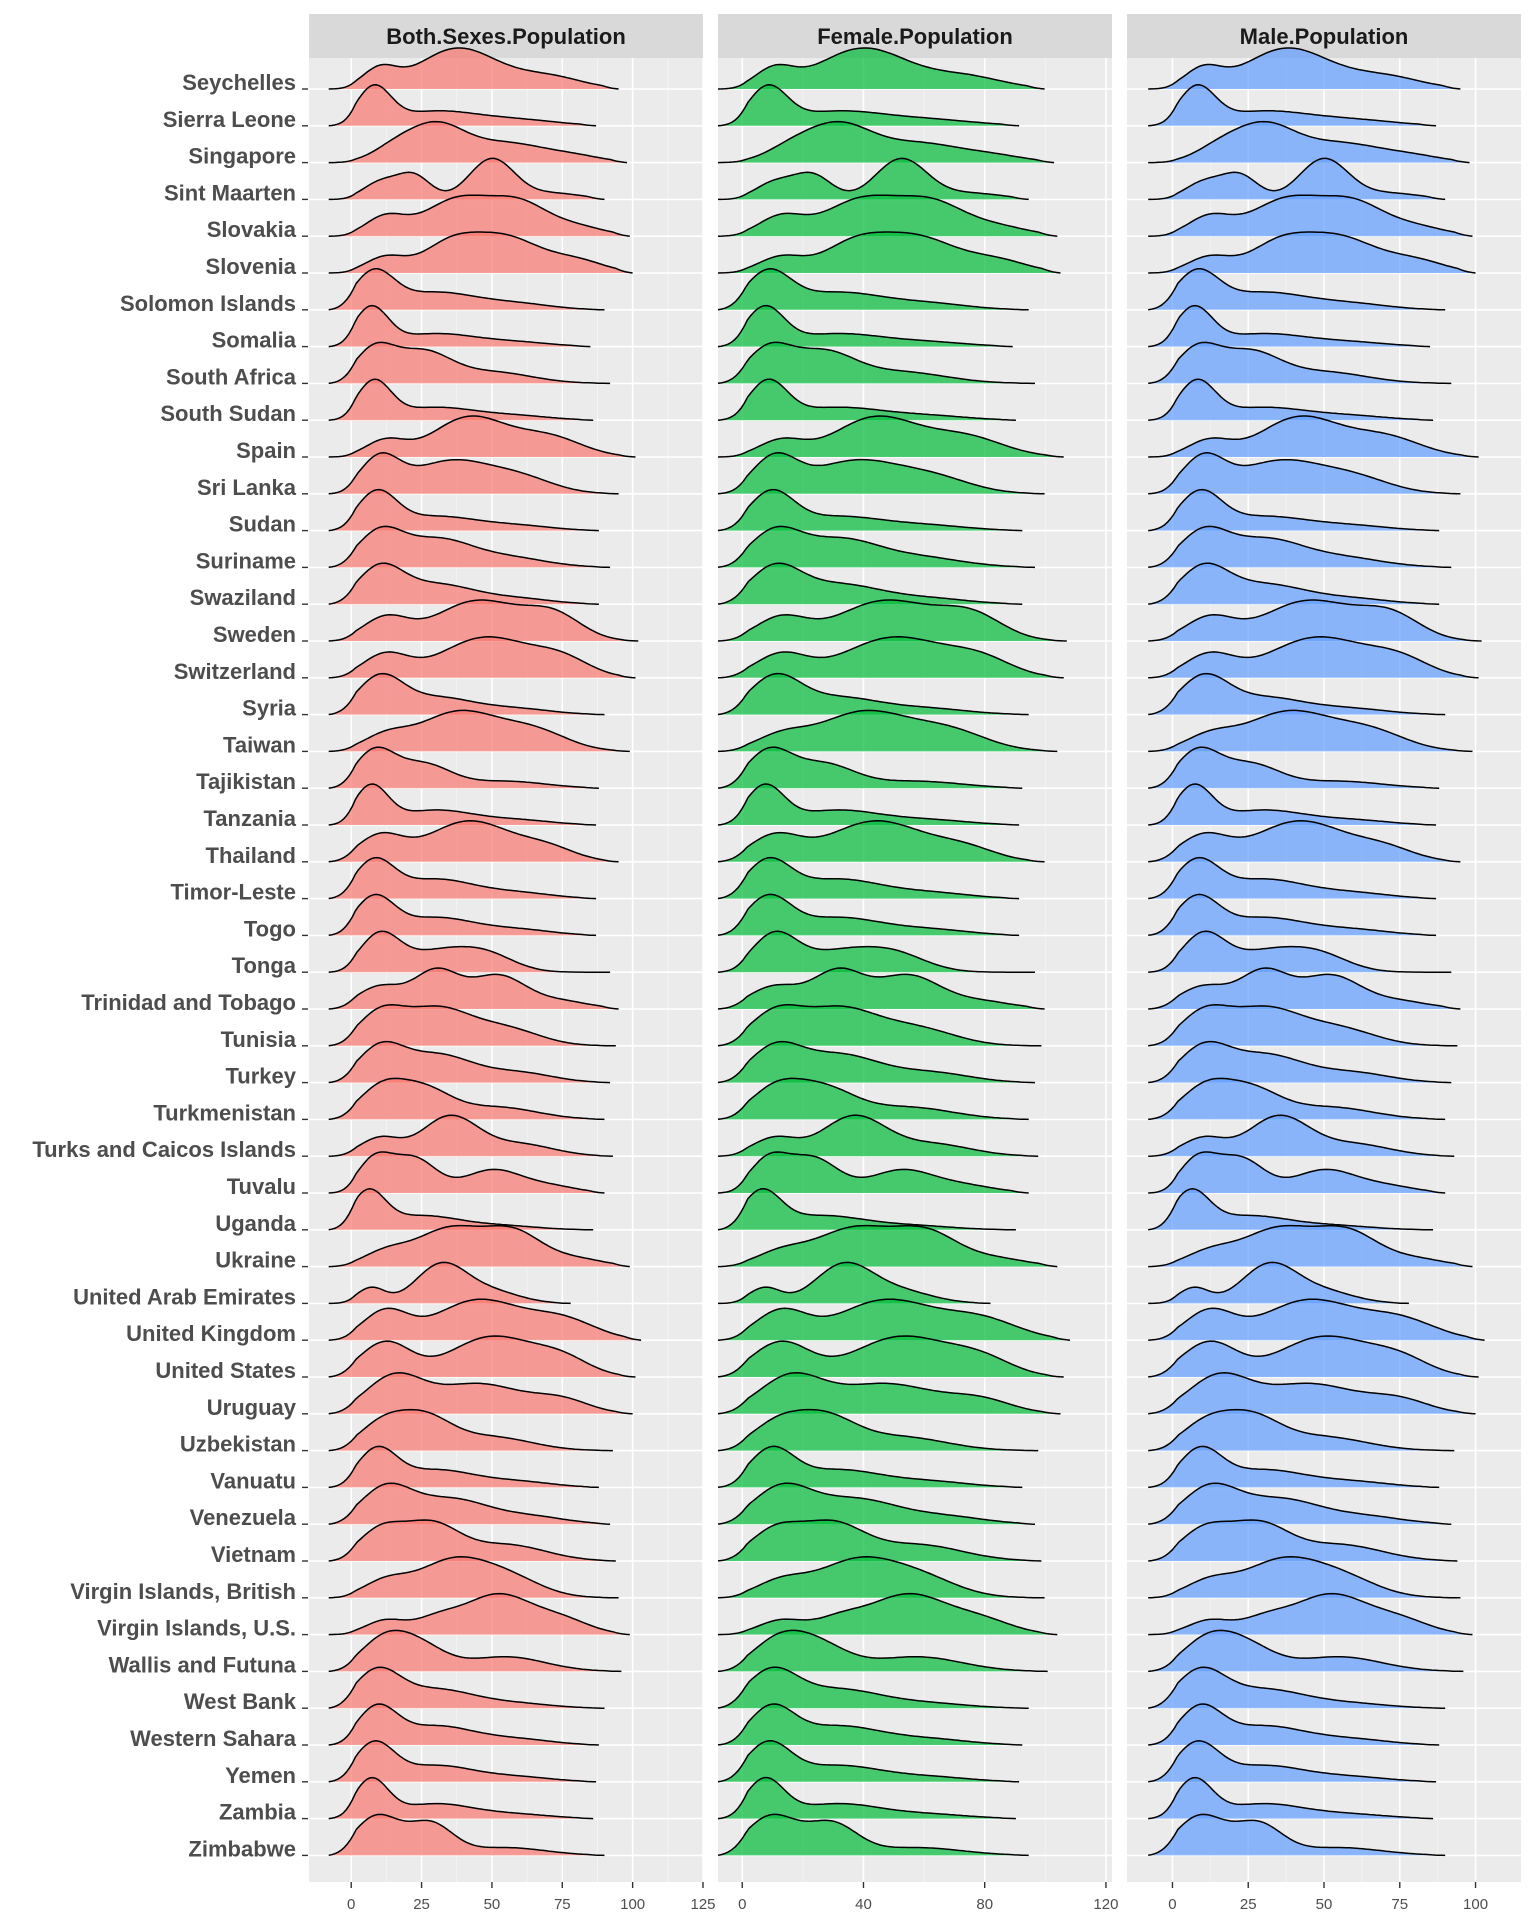  Describe the element at coordinates (203, 1664) in the screenshot. I see `country-label: Wallis and Futuna` at that location.